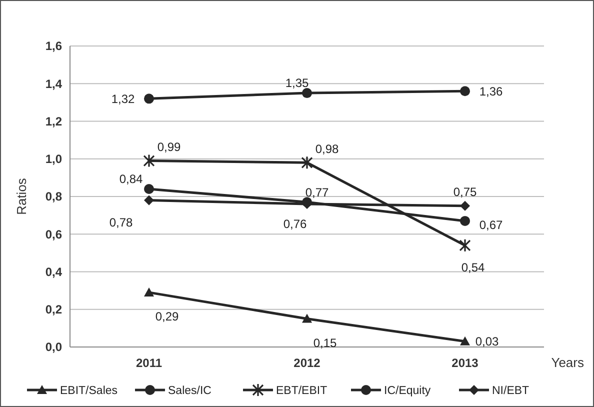 This screenshot has width=594, height=407. I want to click on x-tick-label: 2012, so click(307, 363).